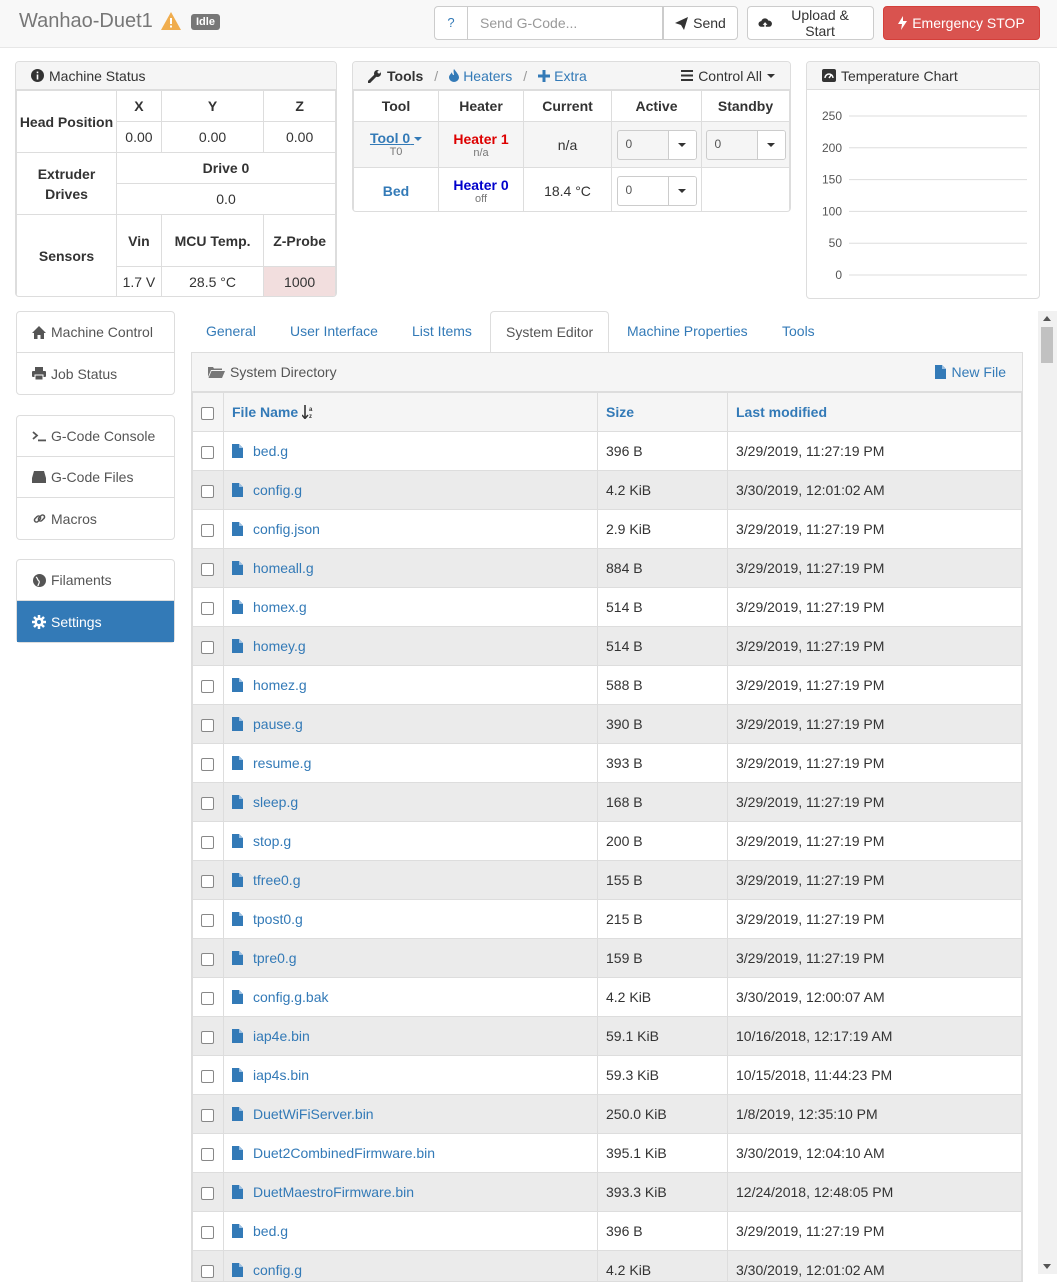 The width and height of the screenshot is (1057, 1282). Describe the element at coordinates (275, 802) in the screenshot. I see `file-name: sleep.g` at that location.